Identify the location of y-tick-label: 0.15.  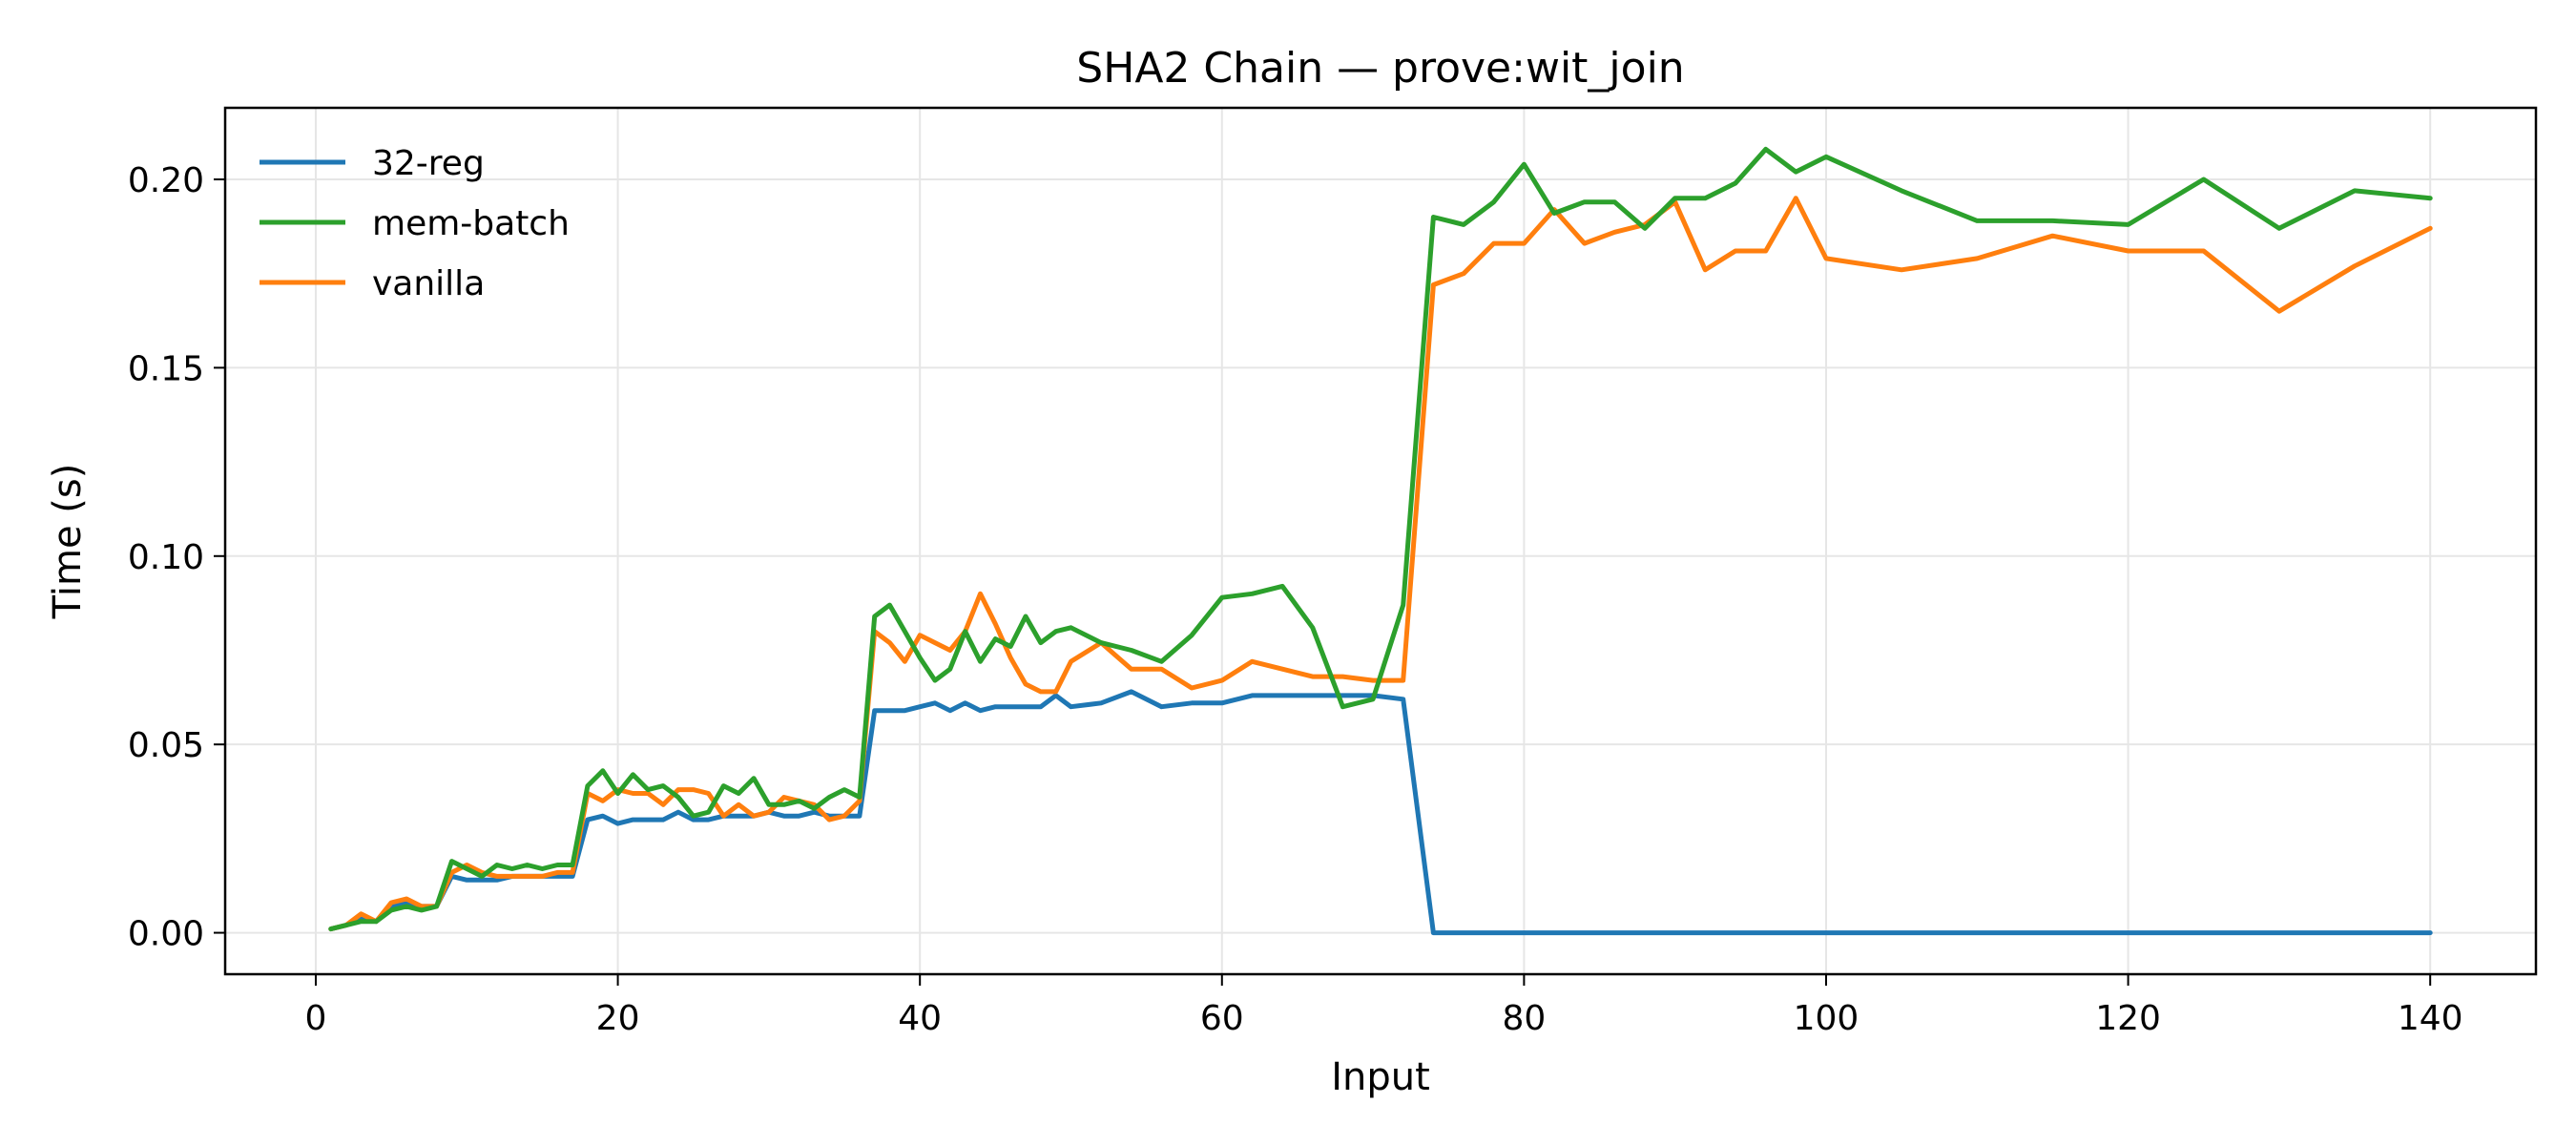
(166, 368).